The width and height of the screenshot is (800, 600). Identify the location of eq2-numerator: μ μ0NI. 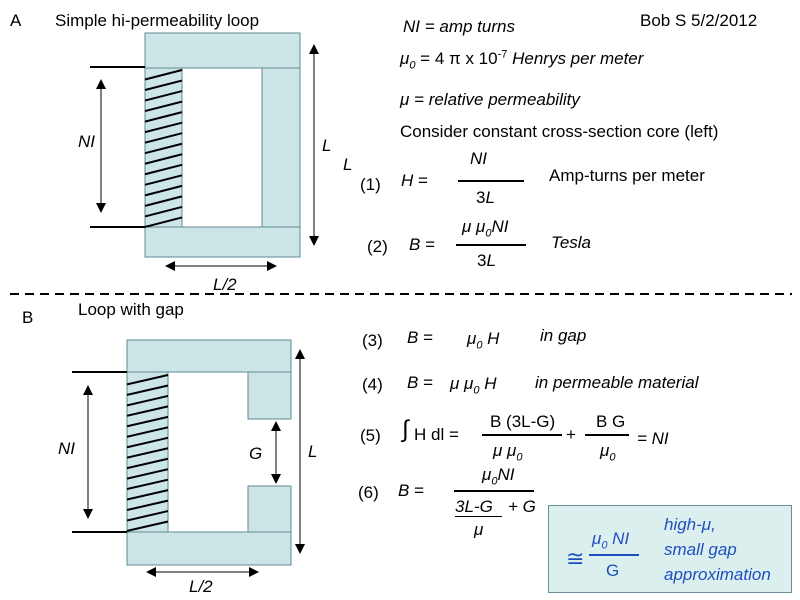
(485, 228).